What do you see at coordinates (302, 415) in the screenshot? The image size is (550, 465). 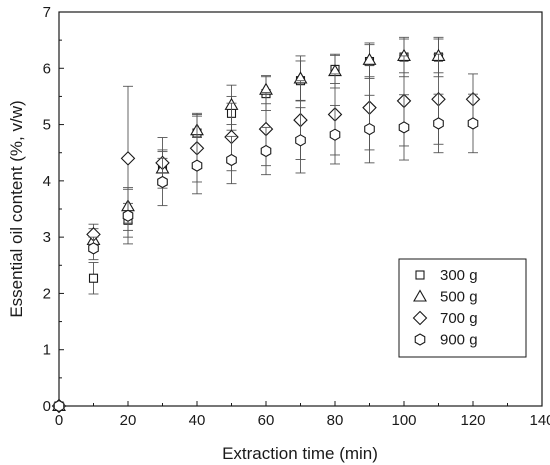 I see `x-axis-ticks: 0 20 40 60 80 100 120 140` at bounding box center [302, 415].